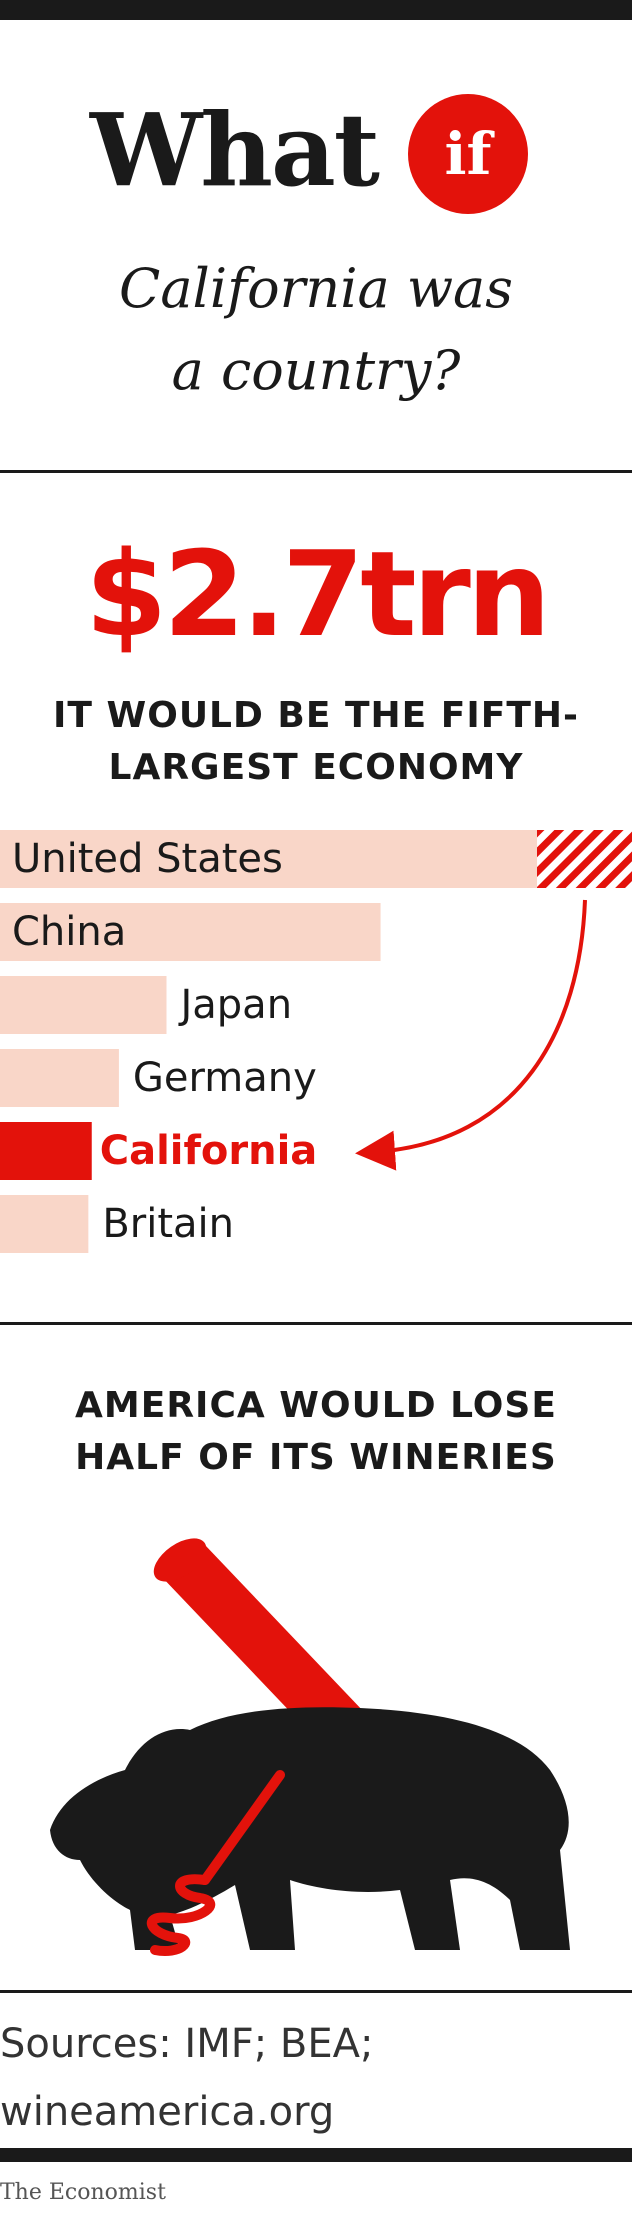  I want to click on bar-united-states-california-share, so click(584, 859).